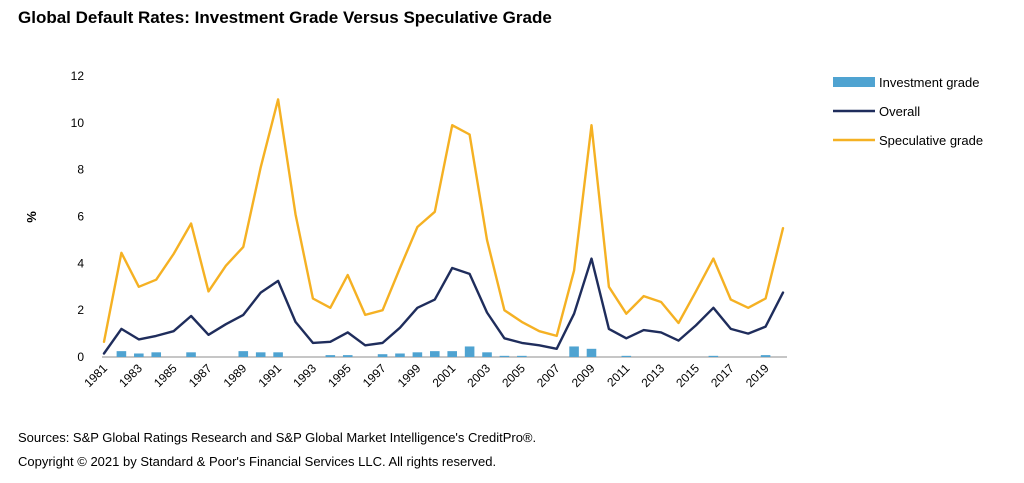 The width and height of the screenshot is (1024, 483). I want to click on x-tick-label: 1999, so click(409, 375).